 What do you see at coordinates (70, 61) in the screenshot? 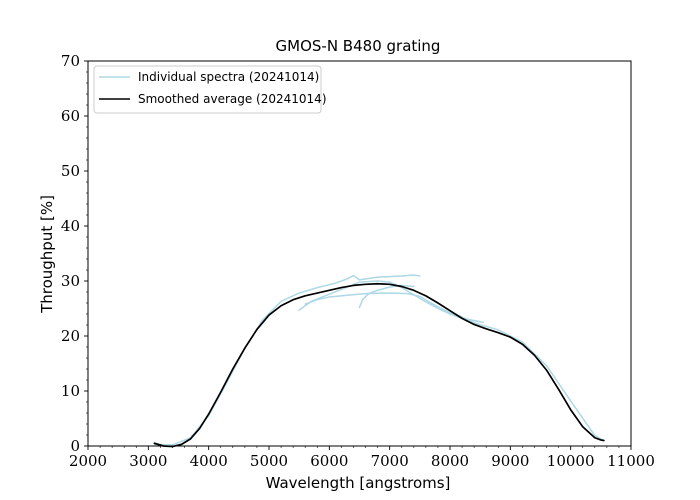
I see `y-tick-label: 70` at bounding box center [70, 61].